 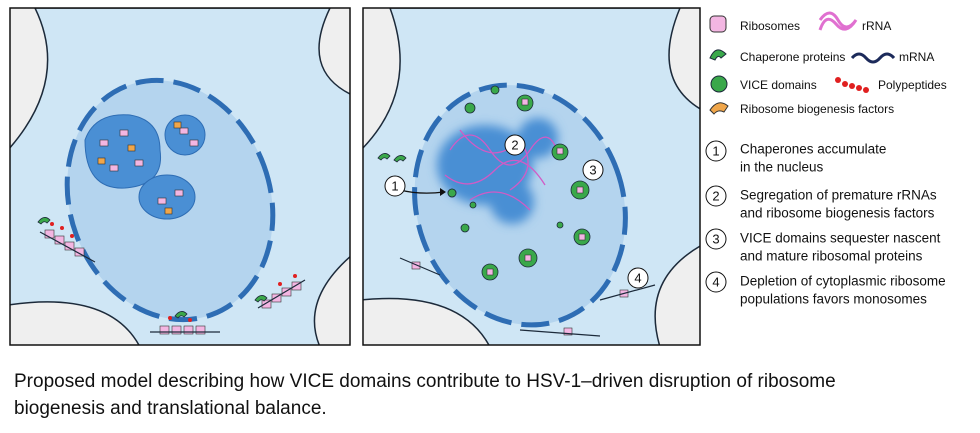 I want to click on caption: biogenesis and translational balance., so click(x=170, y=408).